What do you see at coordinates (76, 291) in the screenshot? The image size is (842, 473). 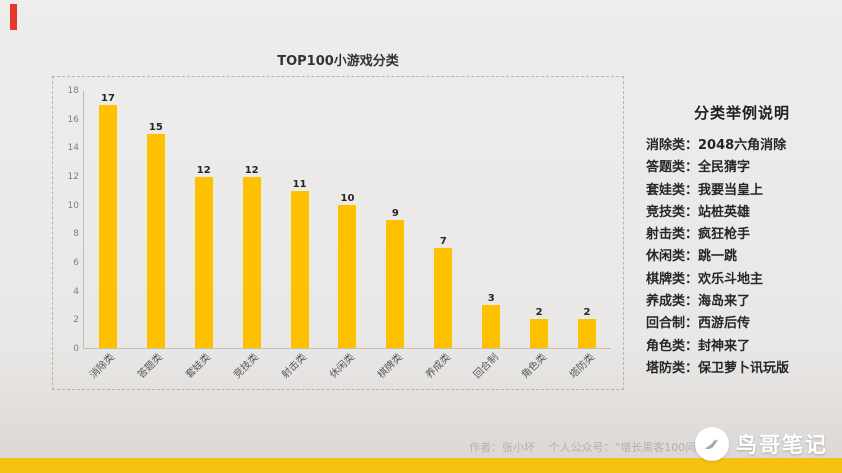 I see `y-tick-label: 4` at bounding box center [76, 291].